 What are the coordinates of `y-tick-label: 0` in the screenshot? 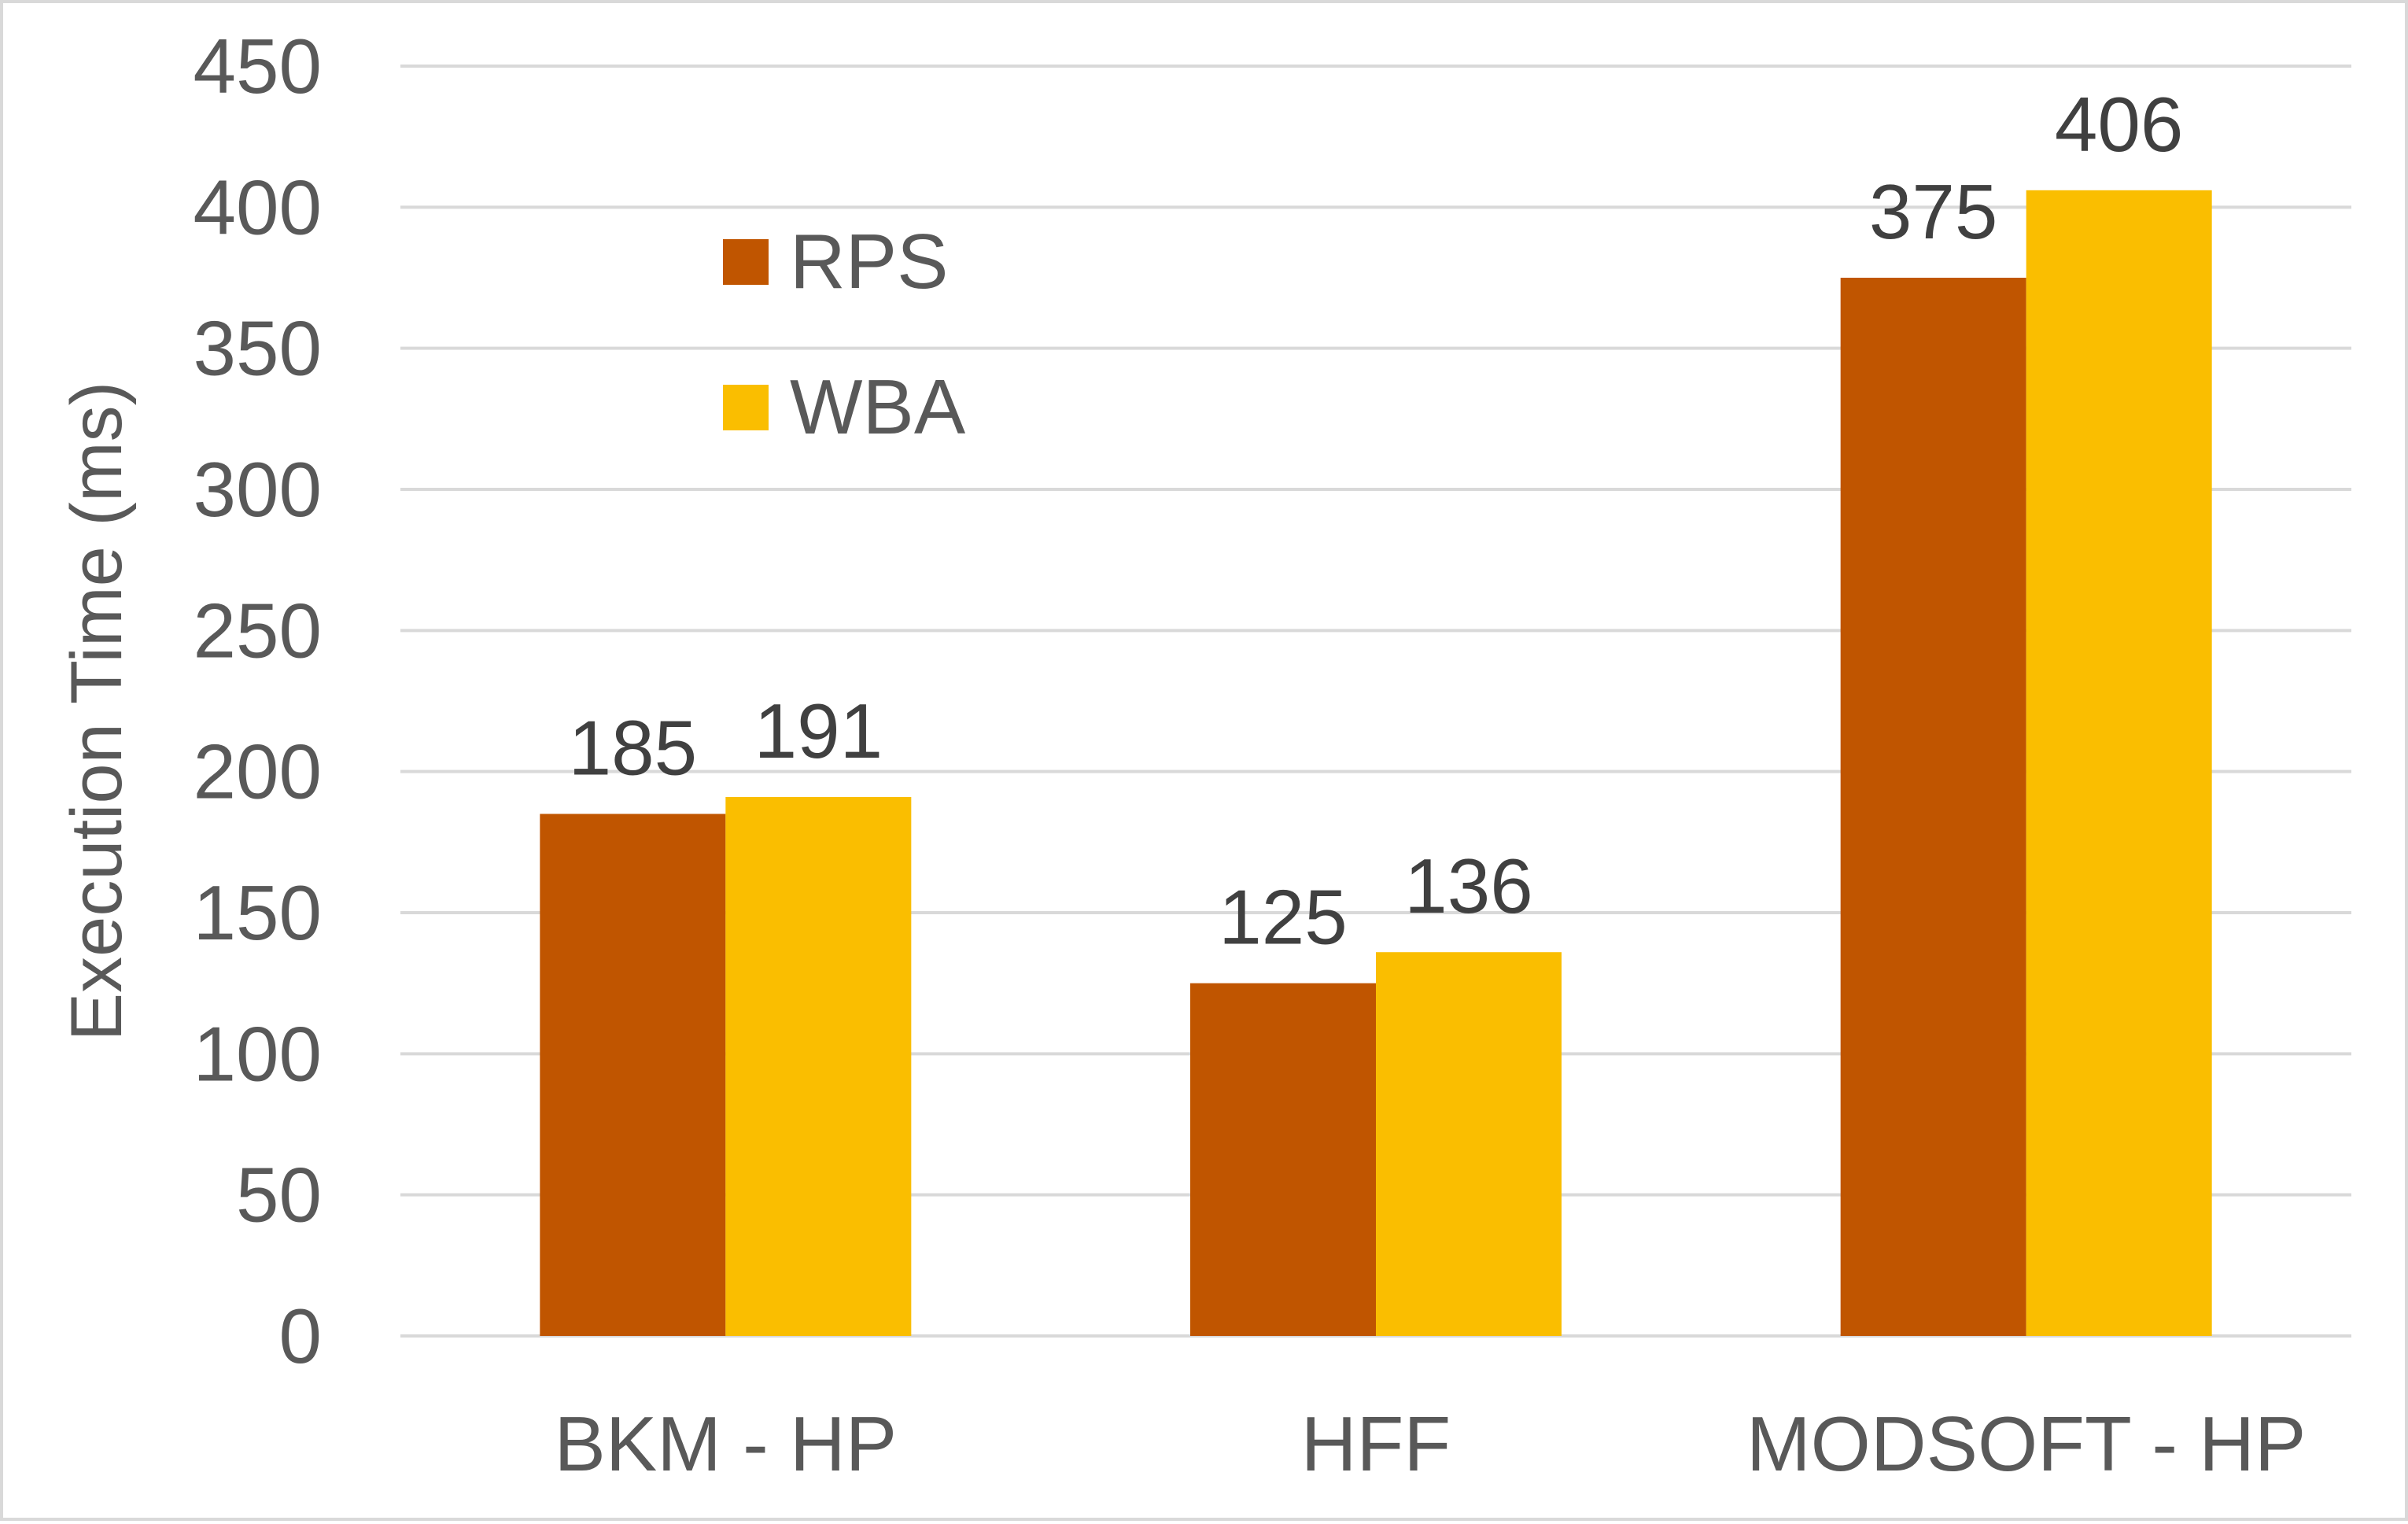 It's located at (300, 1336).